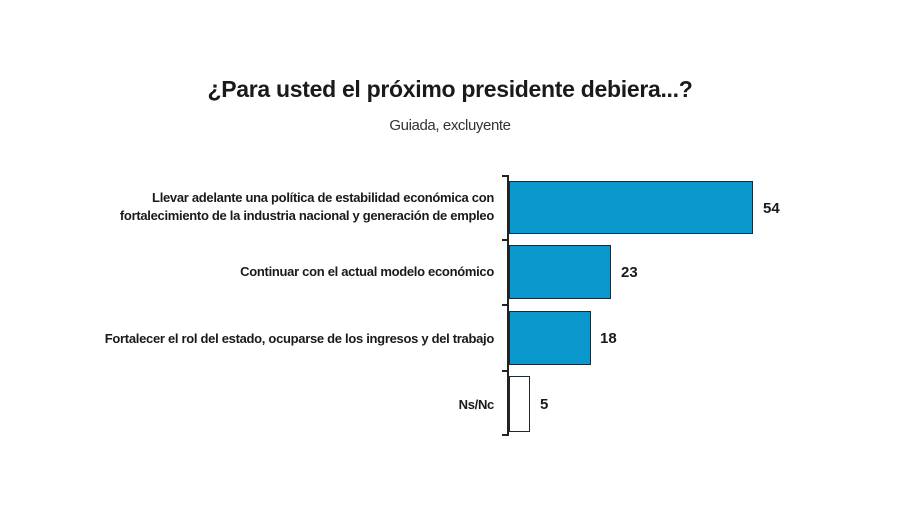 The width and height of the screenshot is (900, 505). Describe the element at coordinates (450, 125) in the screenshot. I see `chart-subtitle: Guiada, excluyente` at that location.